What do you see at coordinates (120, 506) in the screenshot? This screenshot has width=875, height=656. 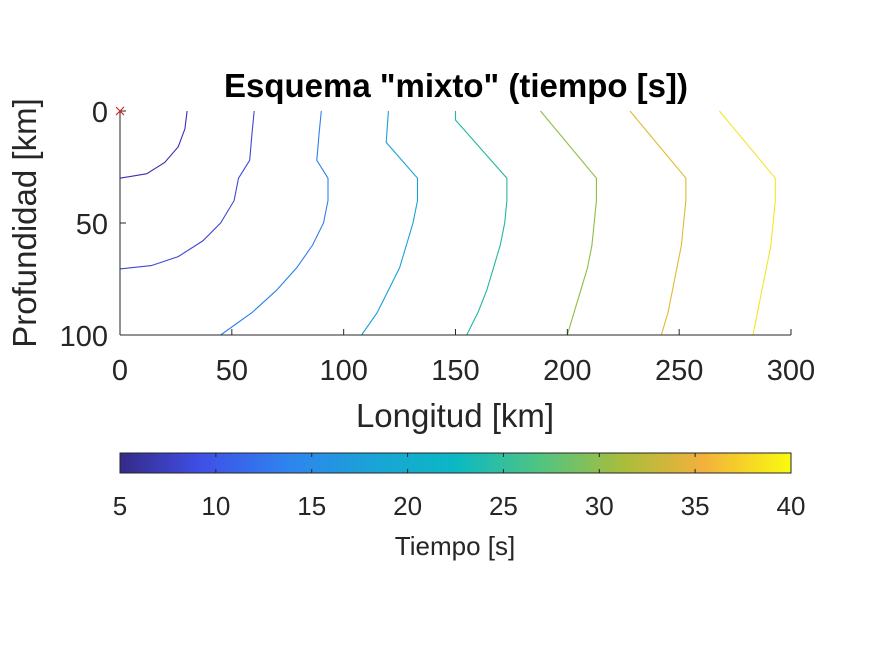 I see `colorbar-tick-label: 5` at bounding box center [120, 506].